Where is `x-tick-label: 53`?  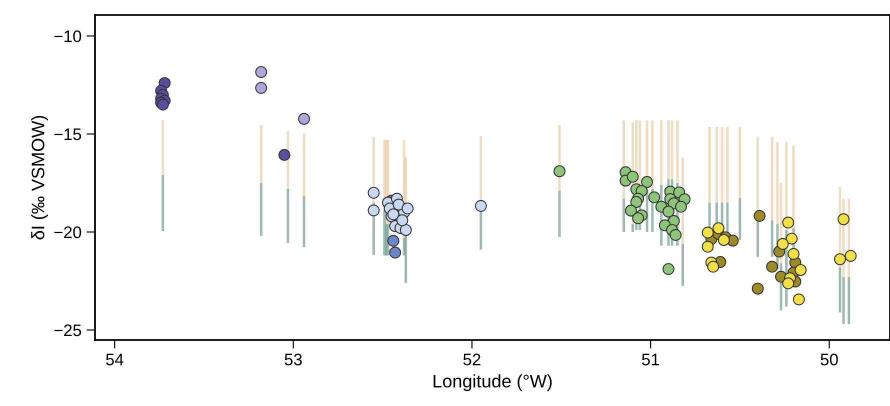
x-tick-label: 53 is located at coordinates (293, 360).